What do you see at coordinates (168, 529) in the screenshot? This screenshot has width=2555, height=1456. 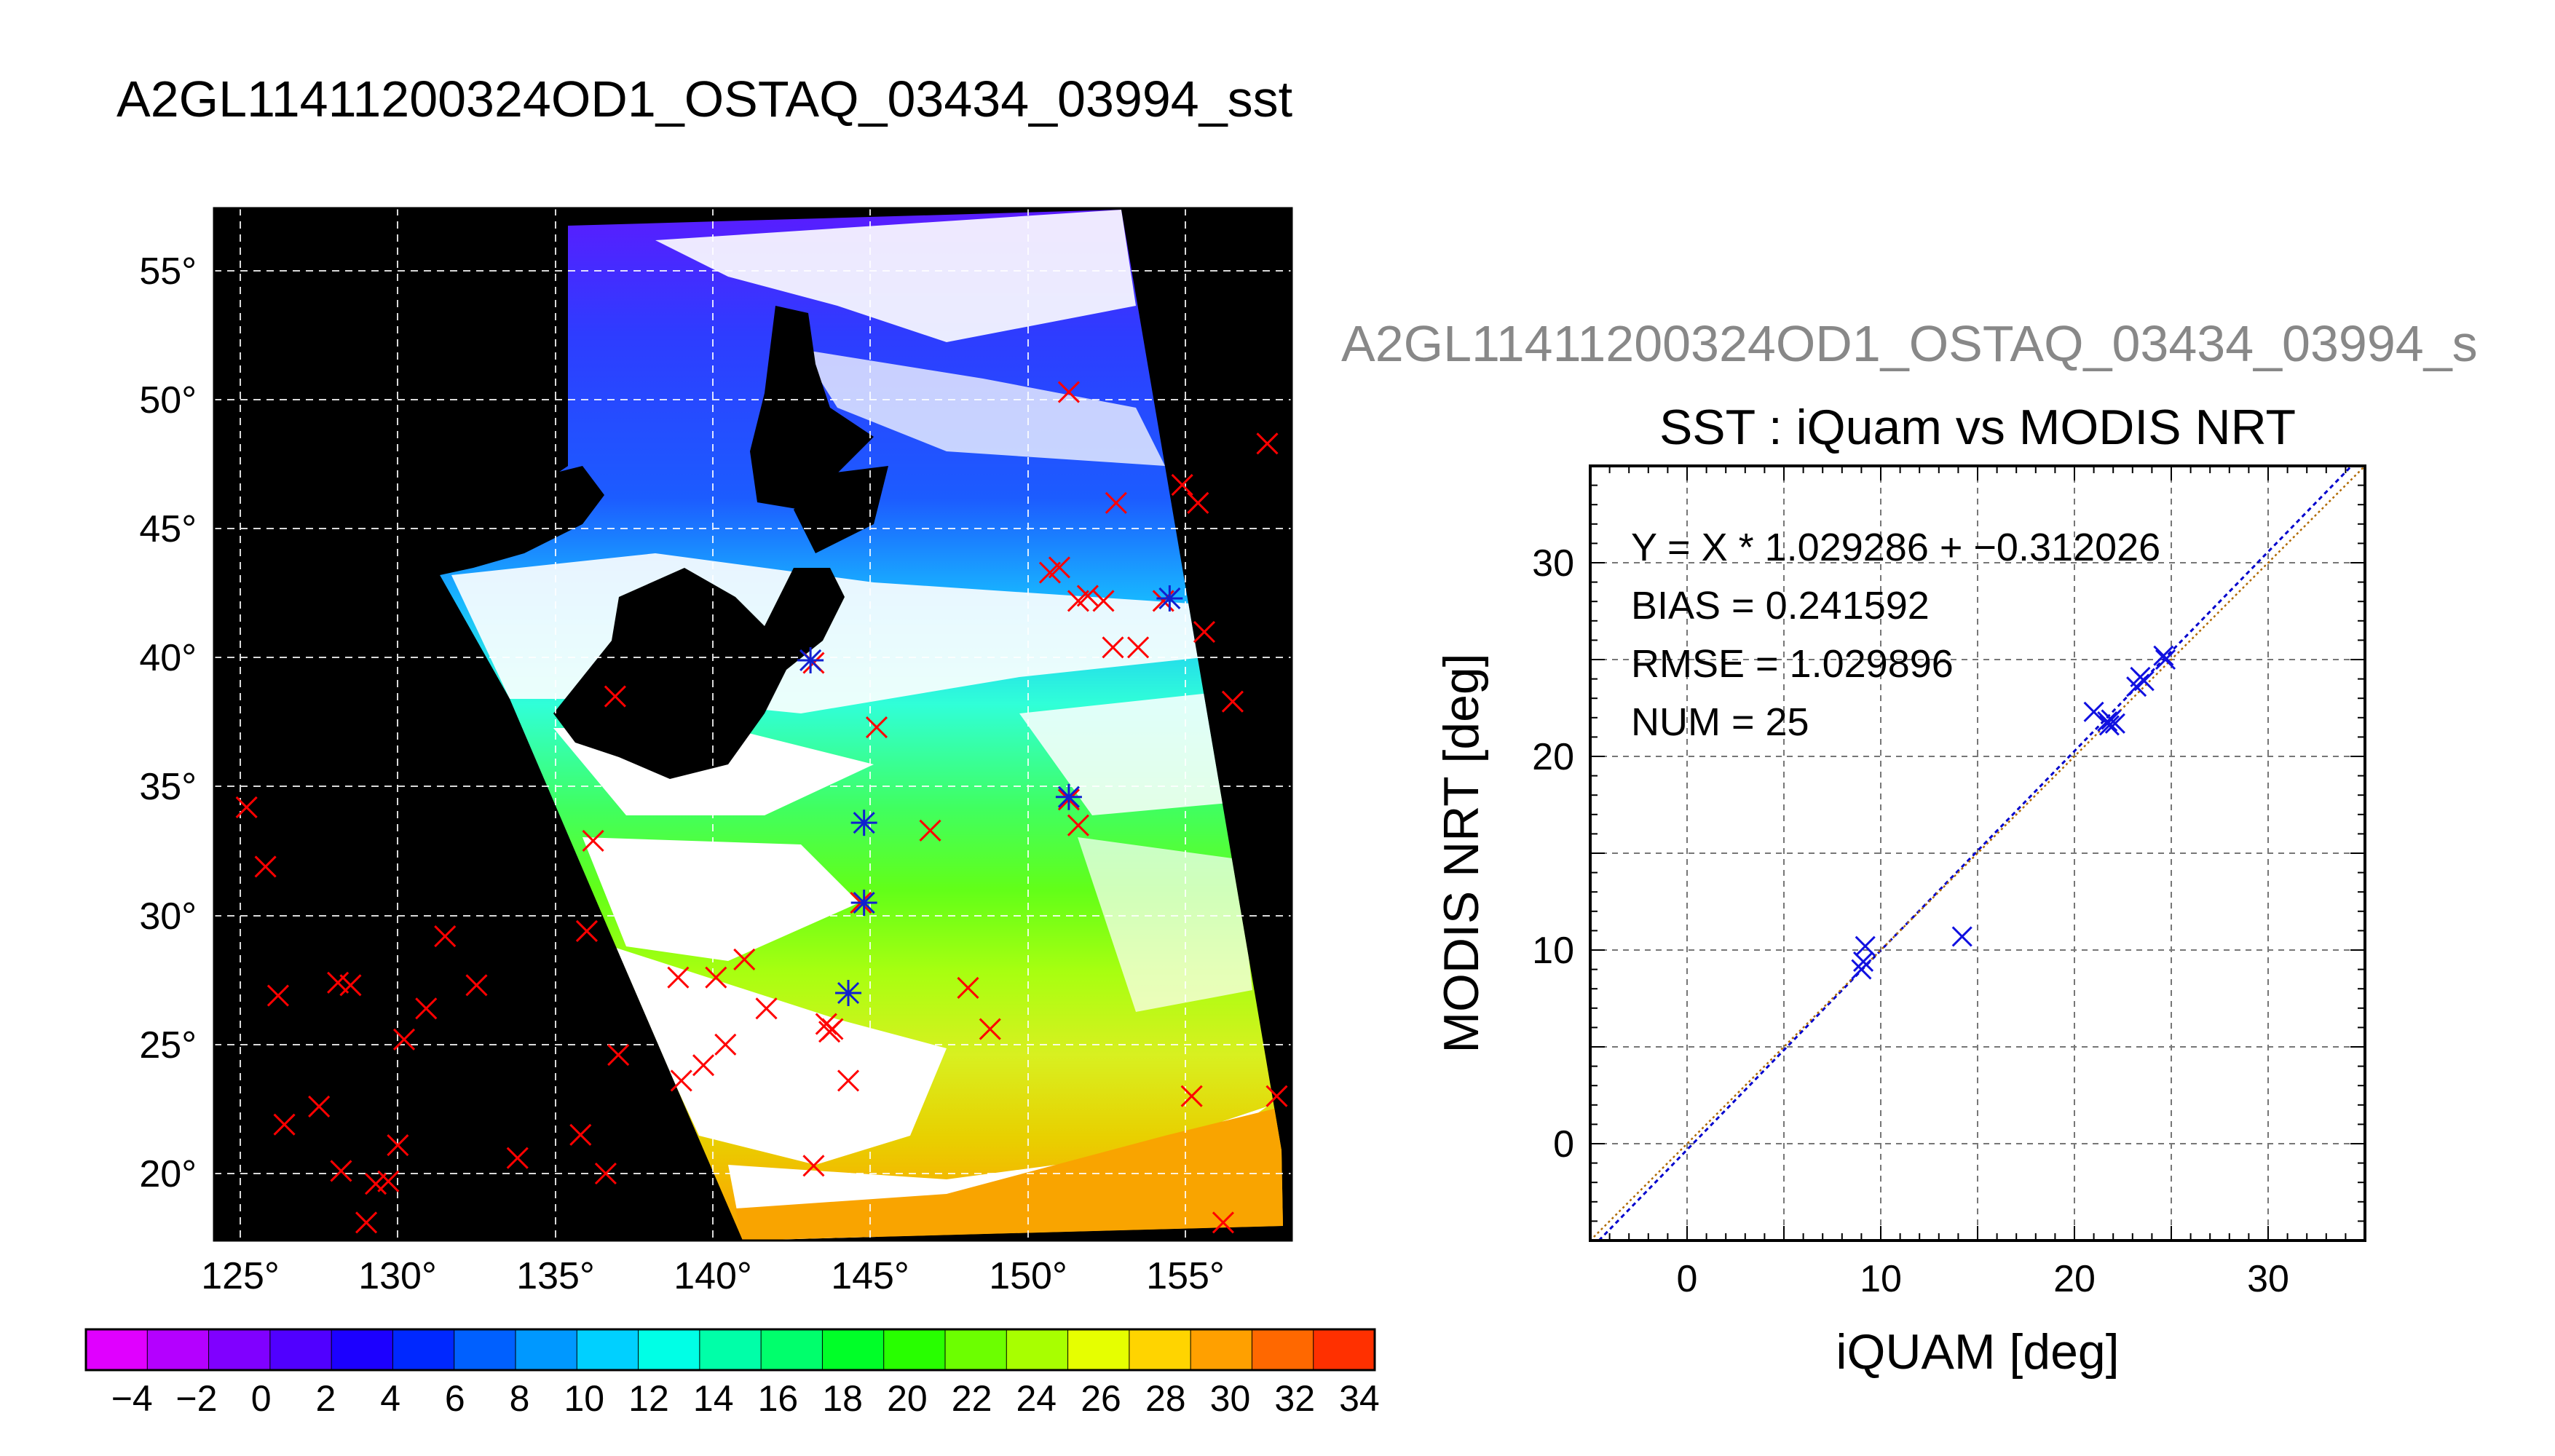 I see `lat-tick: 45°` at bounding box center [168, 529].